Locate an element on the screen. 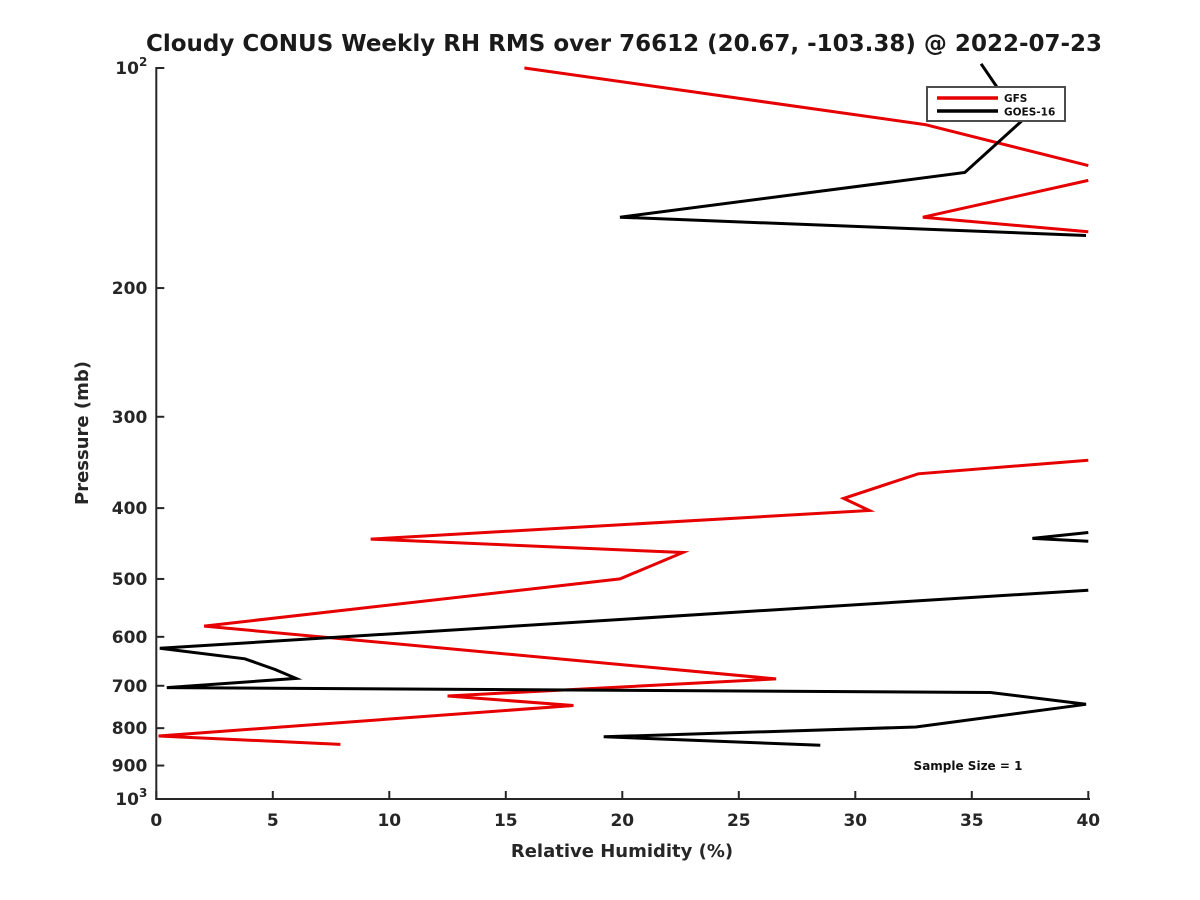 The image size is (1200, 900). y-tick-label: 400 is located at coordinates (130, 509).